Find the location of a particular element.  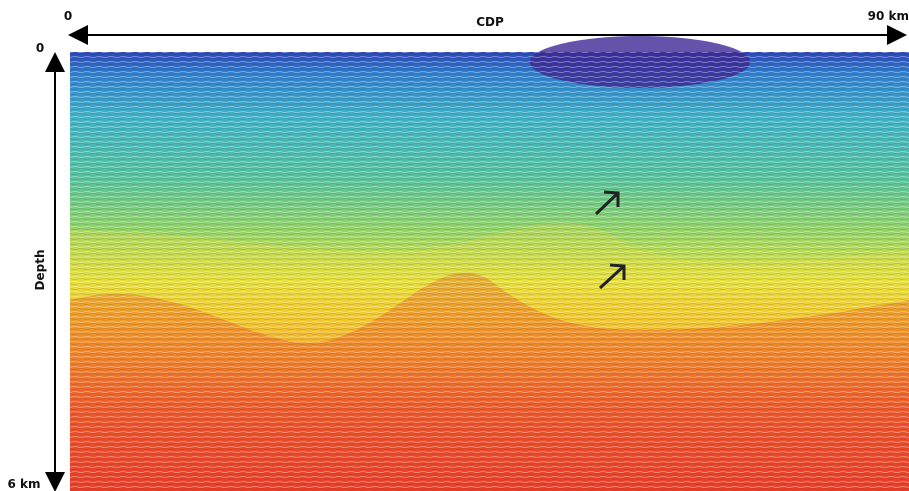

annotation-arrows is located at coordinates (610, 240).